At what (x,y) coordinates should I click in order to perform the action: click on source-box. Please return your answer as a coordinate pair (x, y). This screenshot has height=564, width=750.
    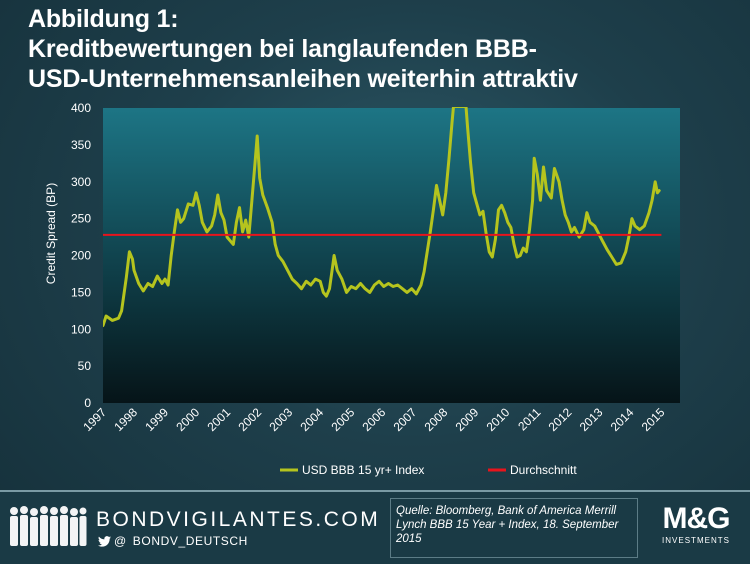
    Looking at the image, I should click on (514, 528).